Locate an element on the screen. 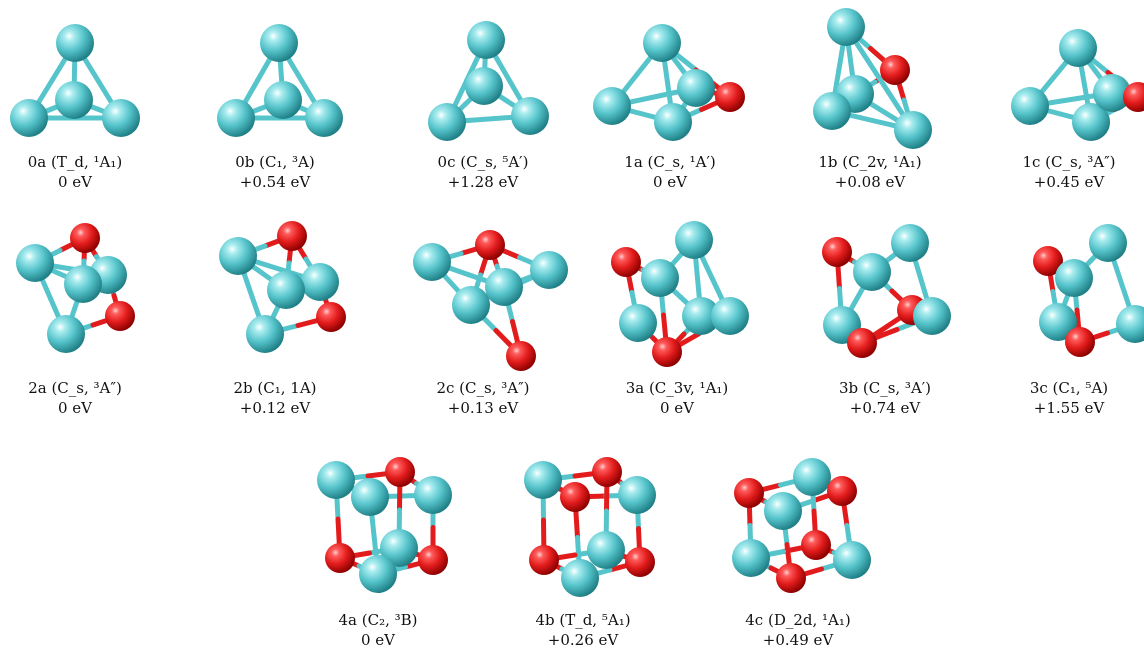 The image size is (1144, 651). caption-0b: 0b (C₁, ³A) +0.54 eV is located at coordinates (275, 172).